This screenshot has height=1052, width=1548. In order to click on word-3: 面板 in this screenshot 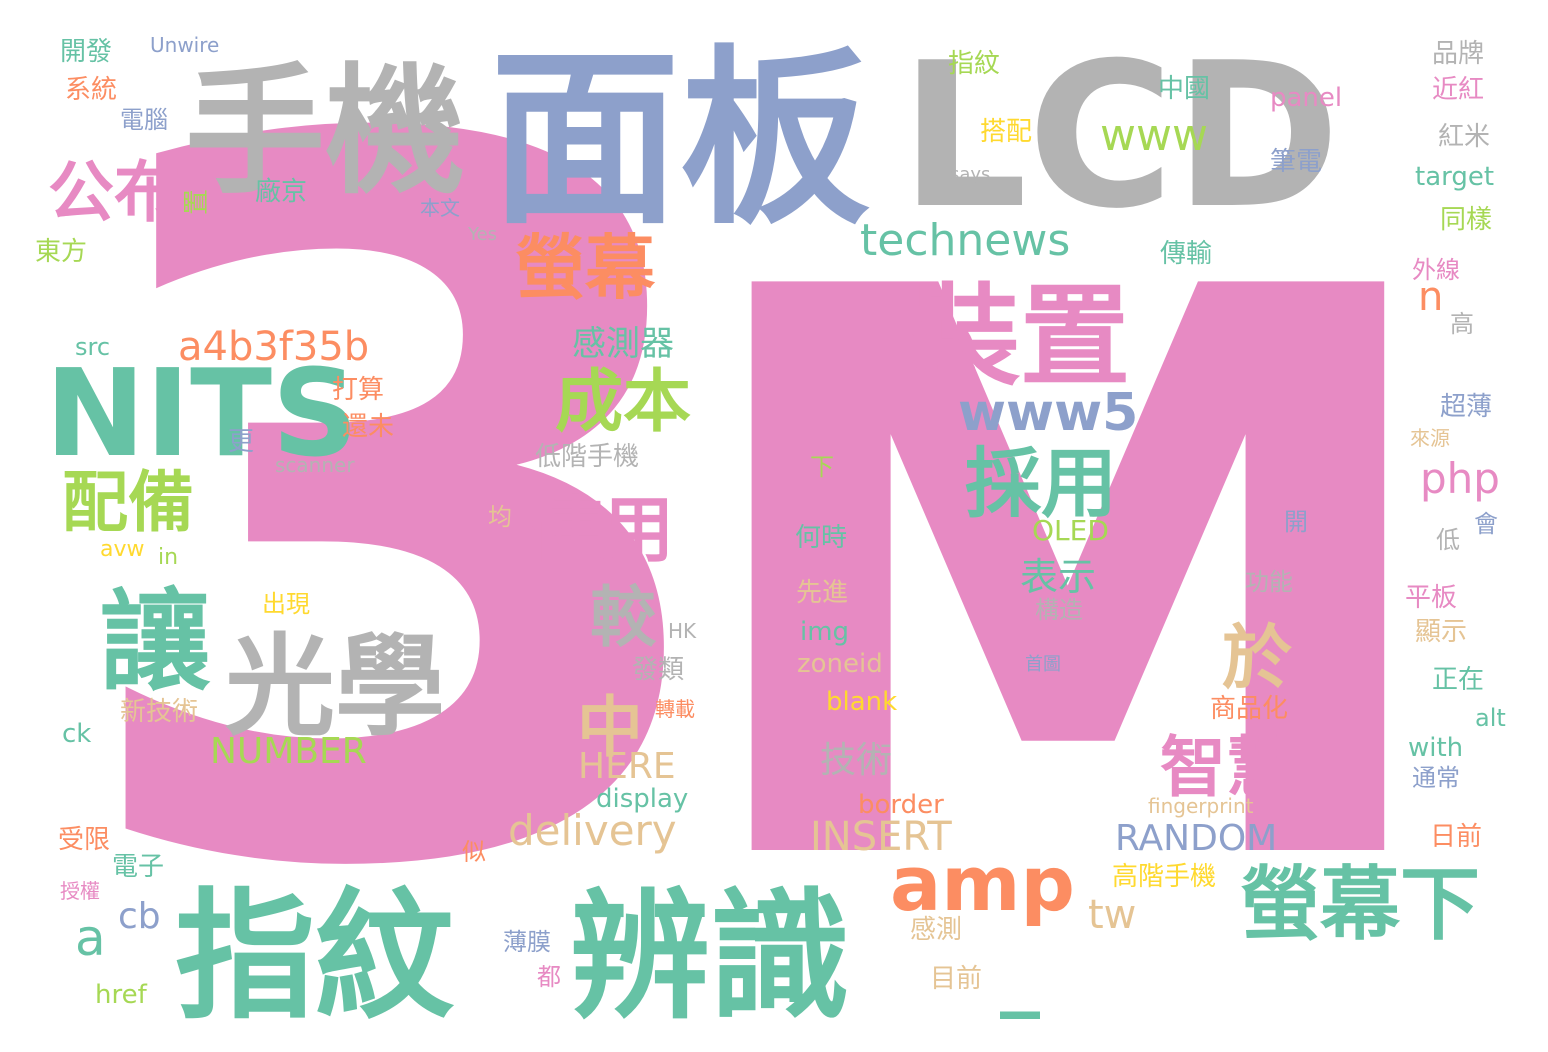, I will do `click(680, 139)`.